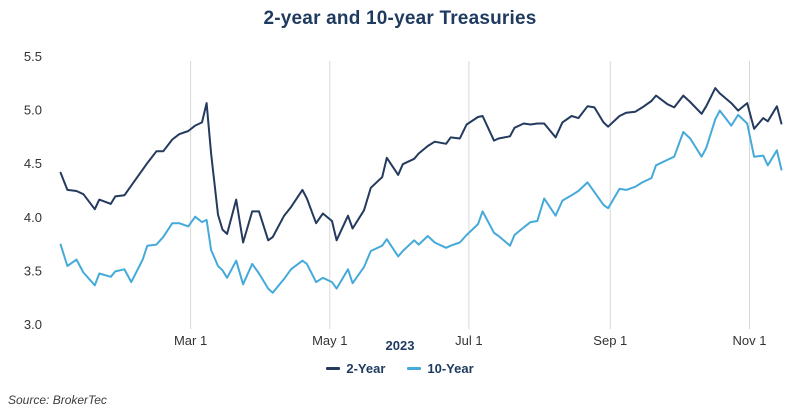  Describe the element at coordinates (610, 340) in the screenshot. I see `x-tick-label: Sep 1` at that location.